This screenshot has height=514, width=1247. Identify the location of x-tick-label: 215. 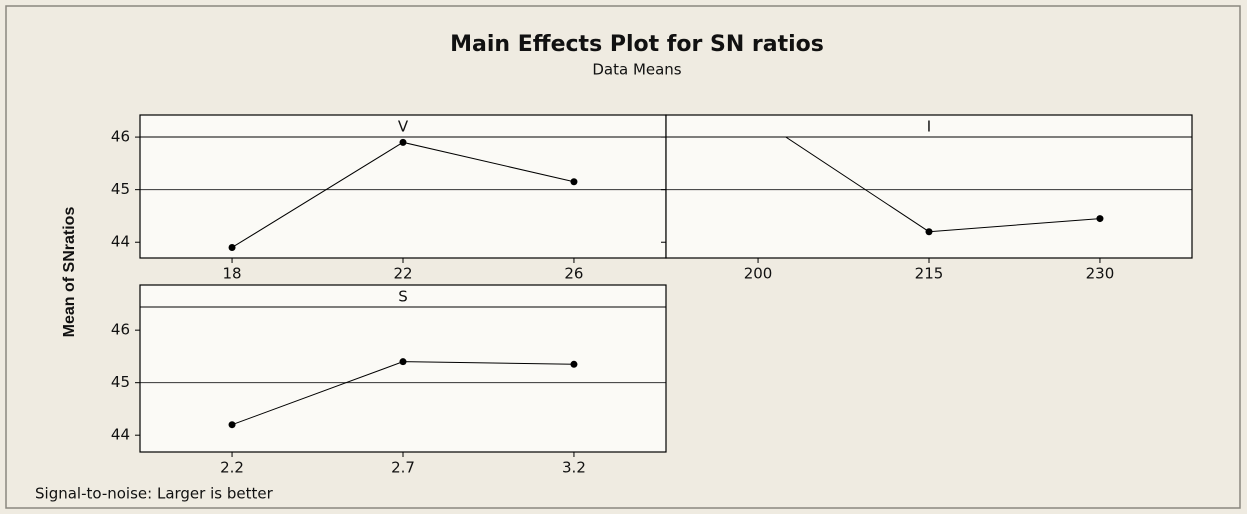
(929, 274).